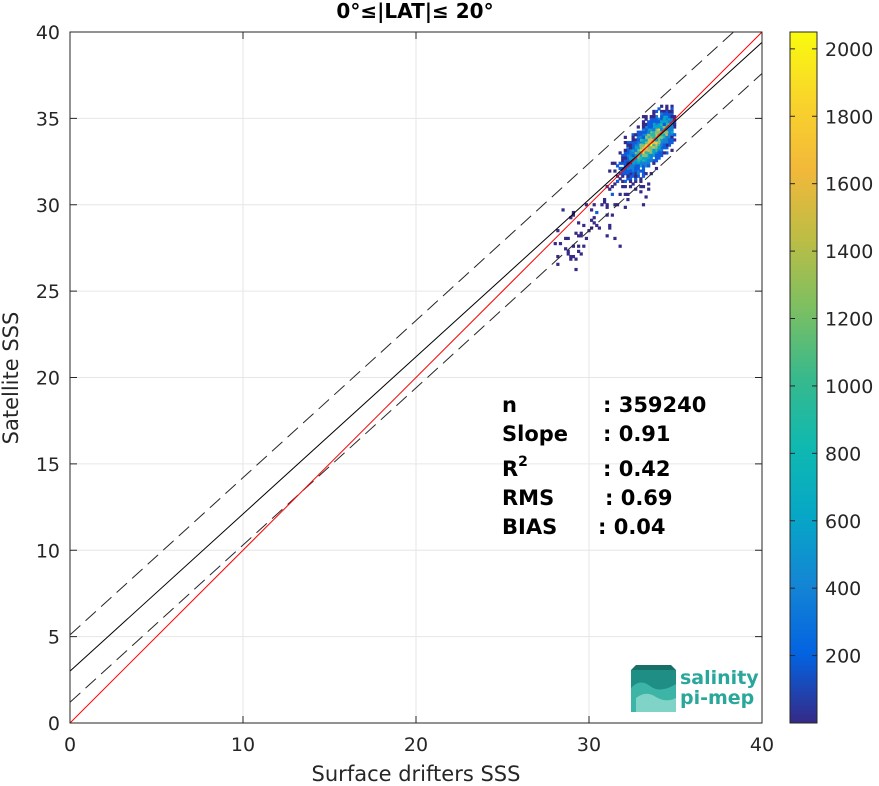  What do you see at coordinates (515, 467) in the screenshot?
I see `stat-r2-label: R2` at bounding box center [515, 467].